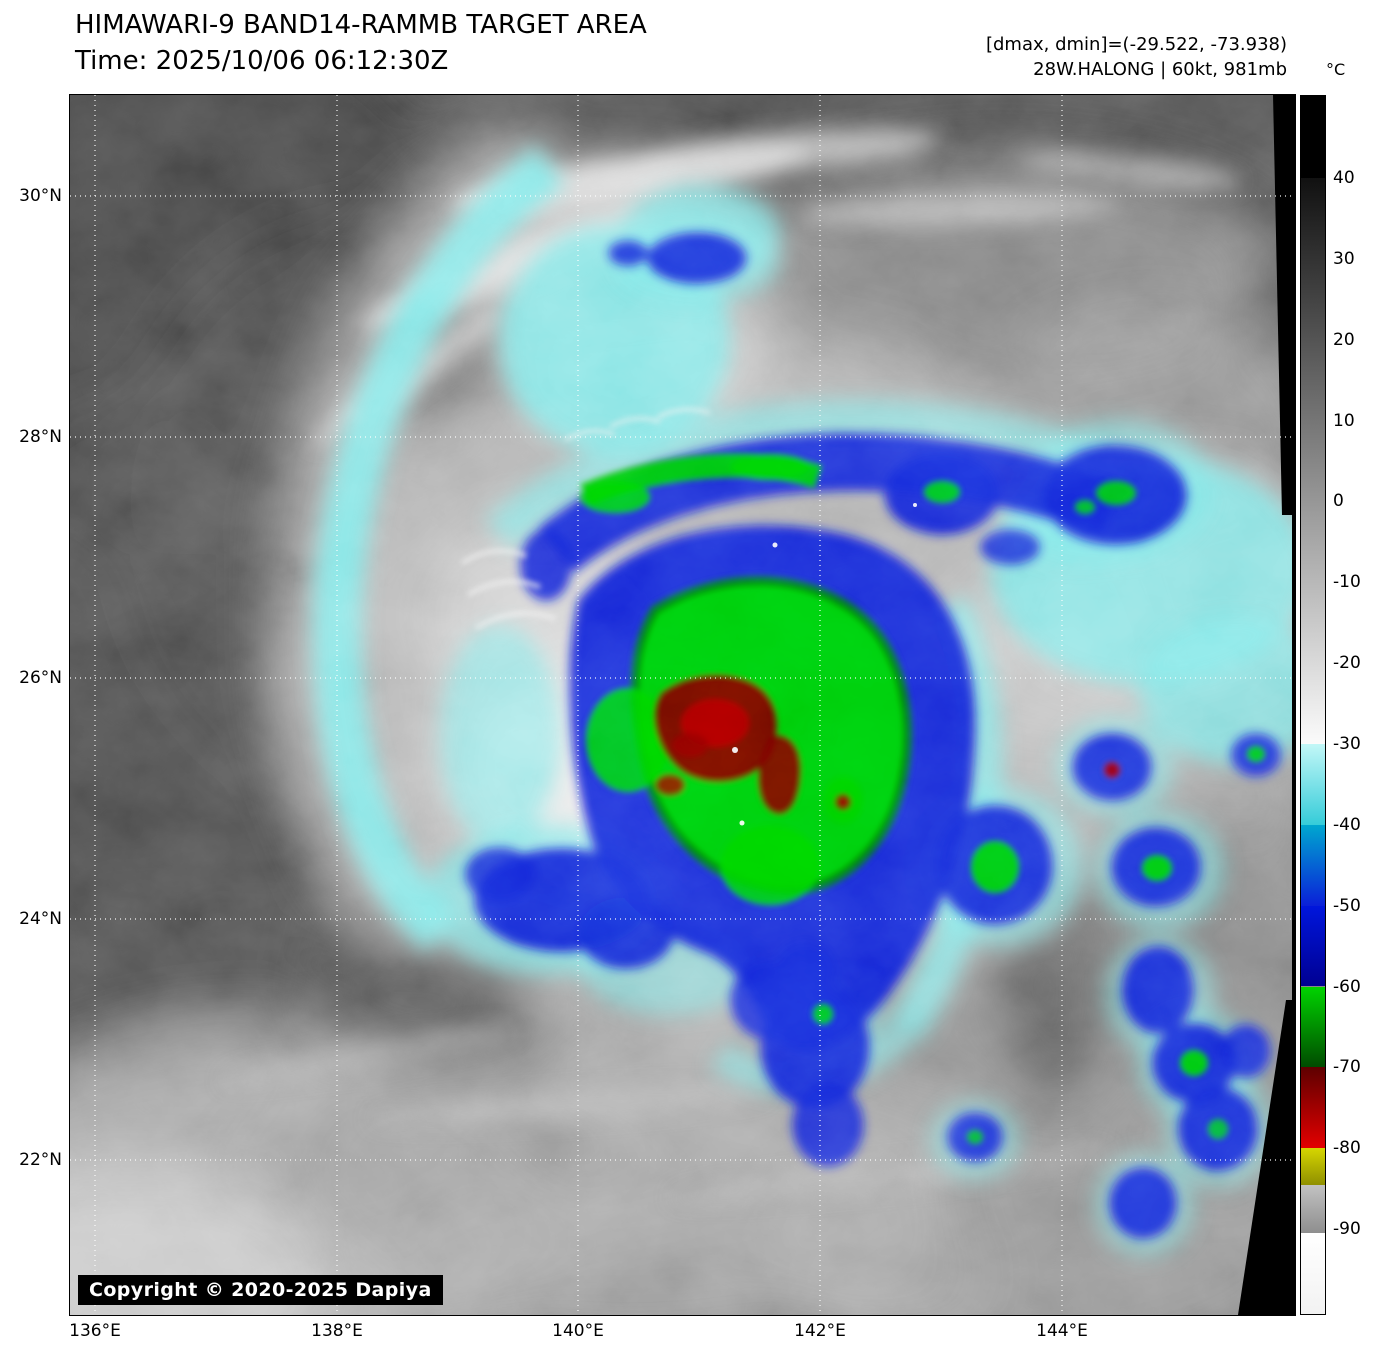 The image size is (1390, 1359). I want to click on lon-label: 136°E, so click(95, 1331).